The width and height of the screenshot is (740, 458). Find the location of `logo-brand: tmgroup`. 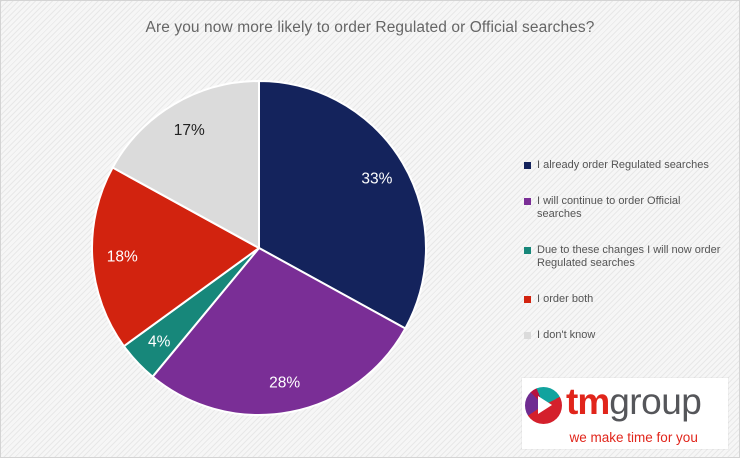

logo-brand: tmgroup is located at coordinates (634, 405).